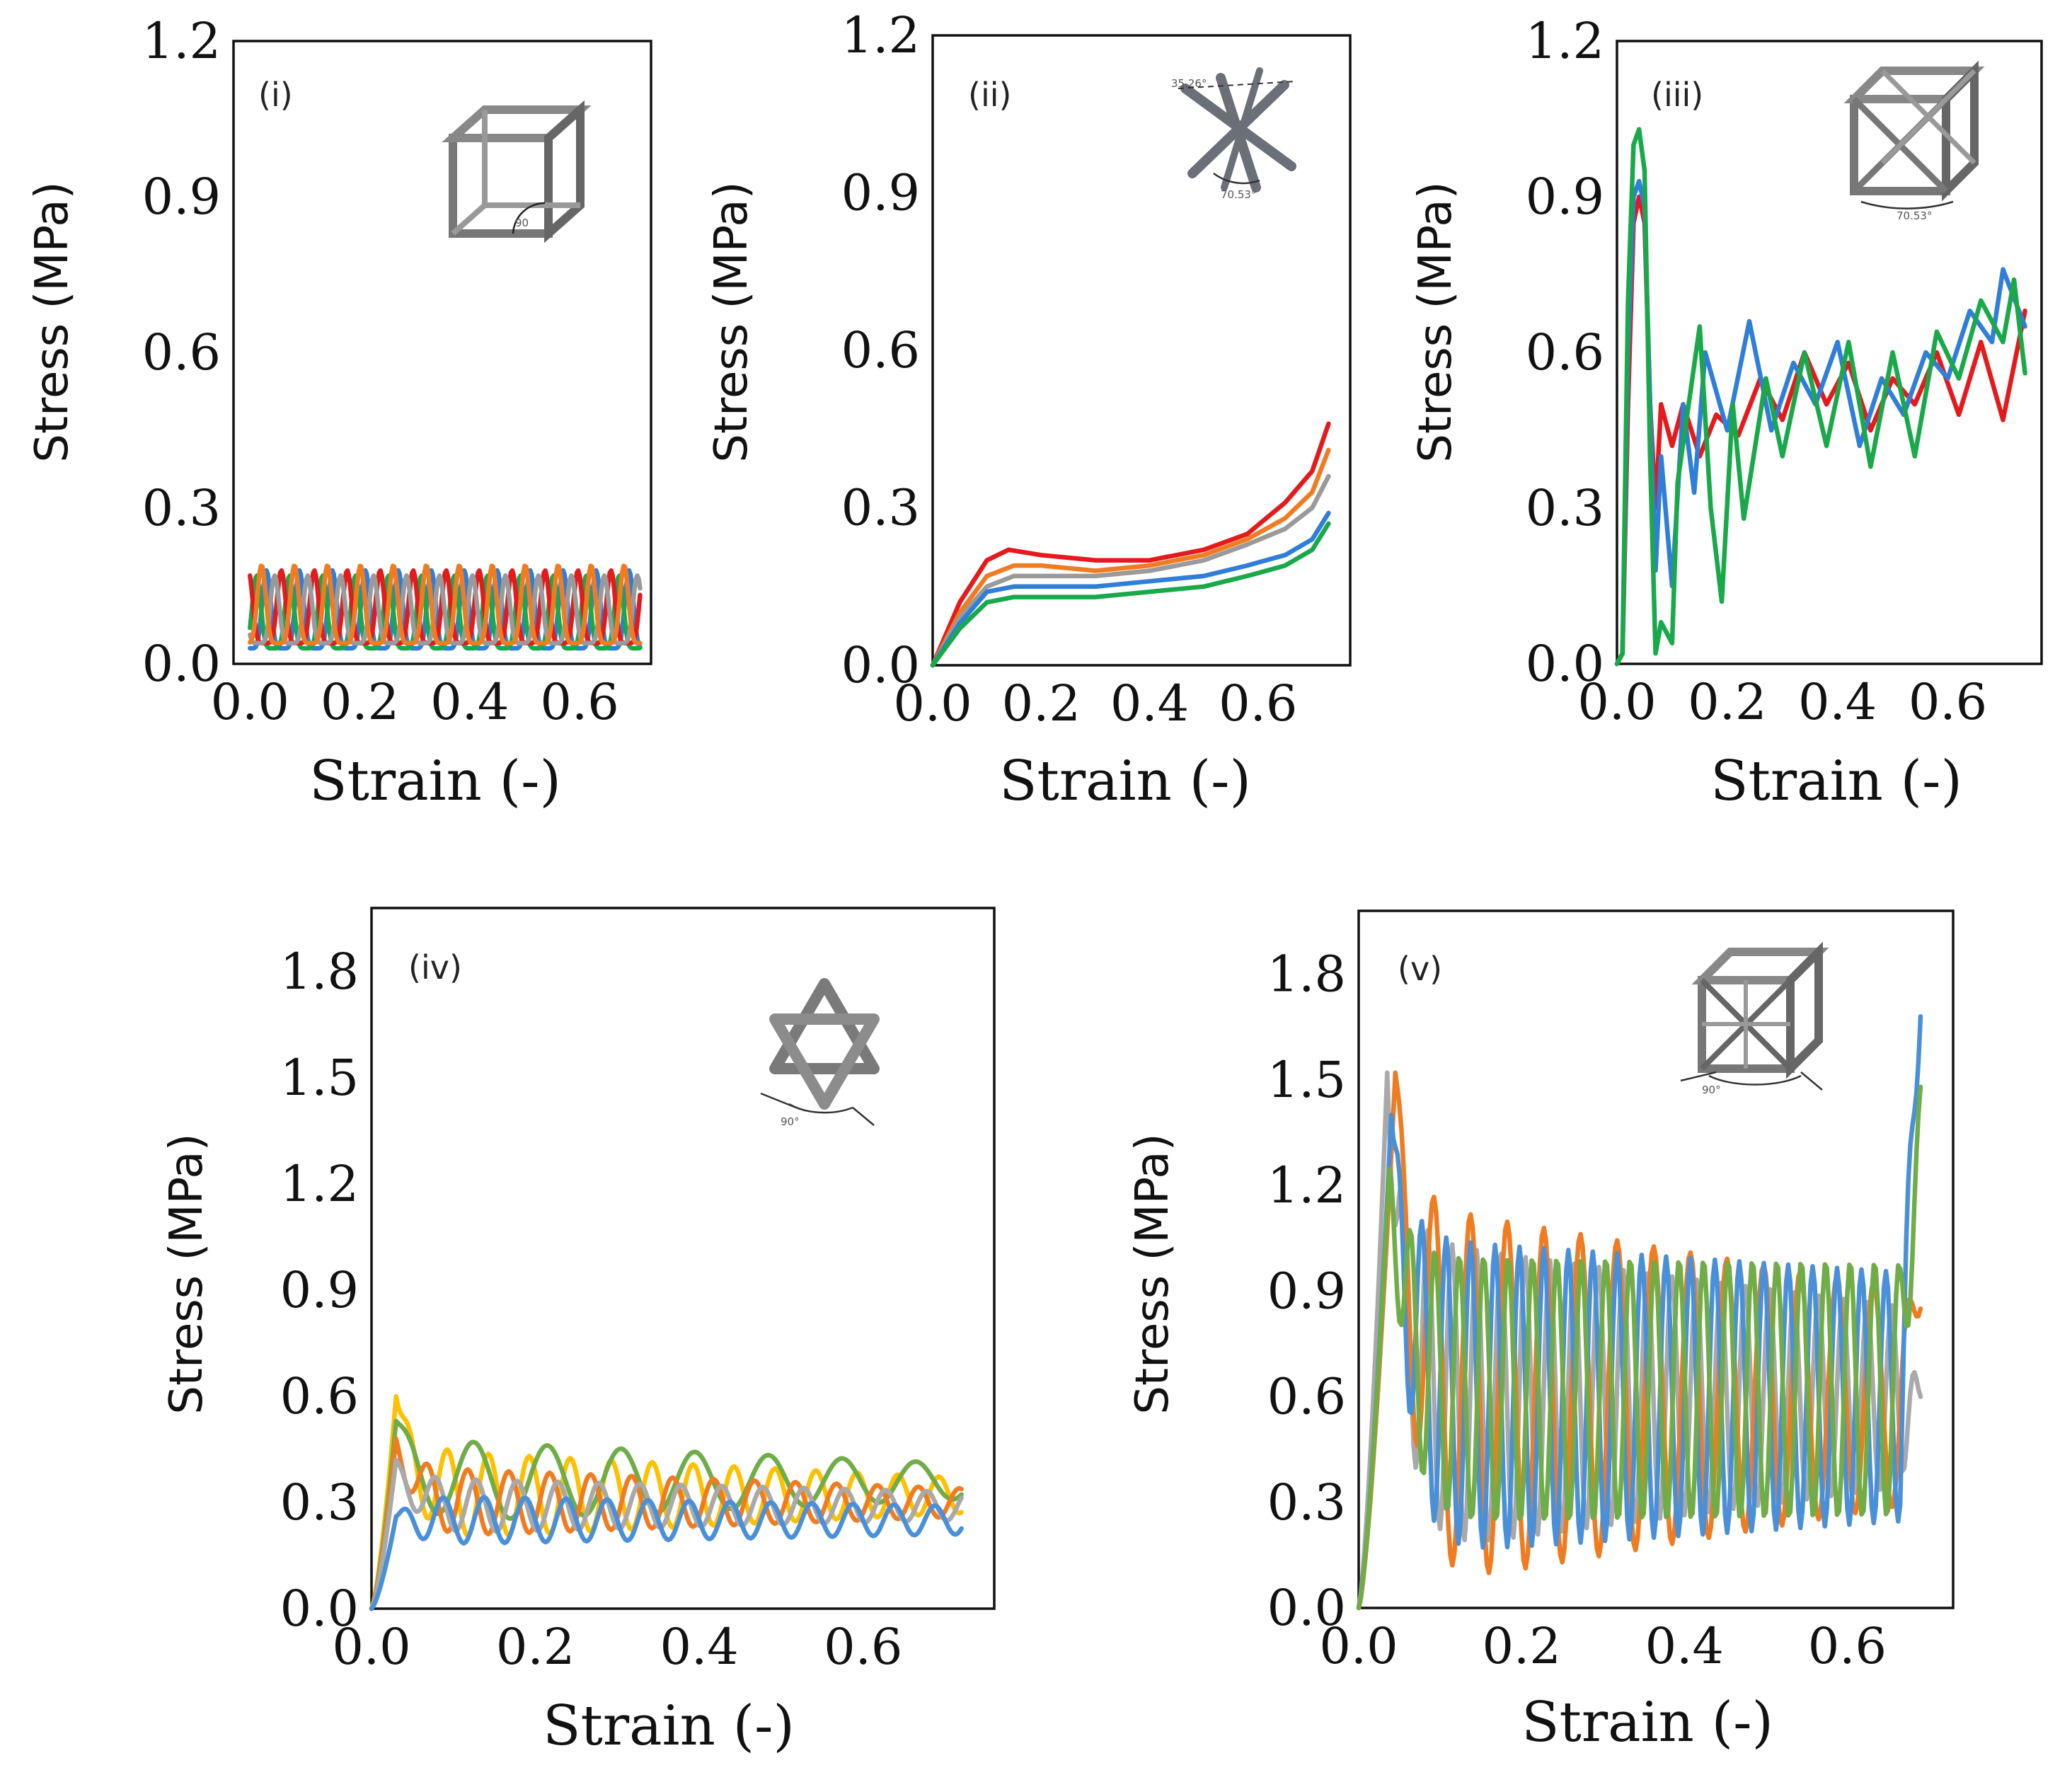 This screenshot has height=1787, width=2072. I want to click on panel-v-series, so click(1640, 1312).